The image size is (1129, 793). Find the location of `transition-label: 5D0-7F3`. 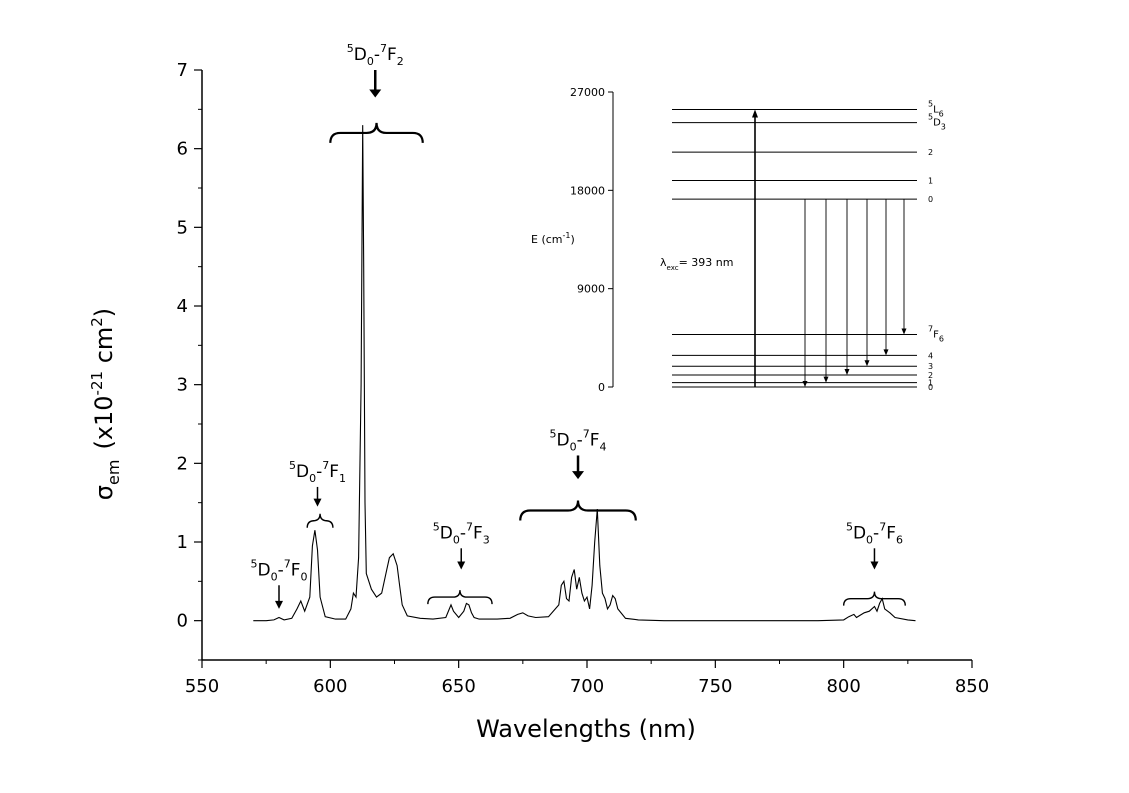

transition-label: 5D0-7F3 is located at coordinates (461, 533).